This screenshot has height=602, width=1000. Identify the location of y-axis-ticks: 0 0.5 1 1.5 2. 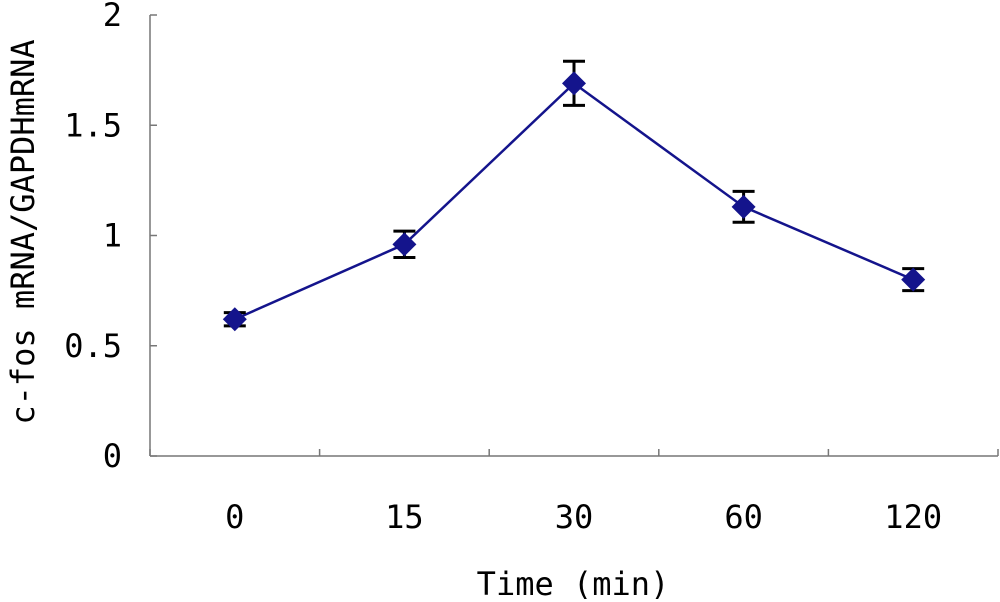
(110, 237).